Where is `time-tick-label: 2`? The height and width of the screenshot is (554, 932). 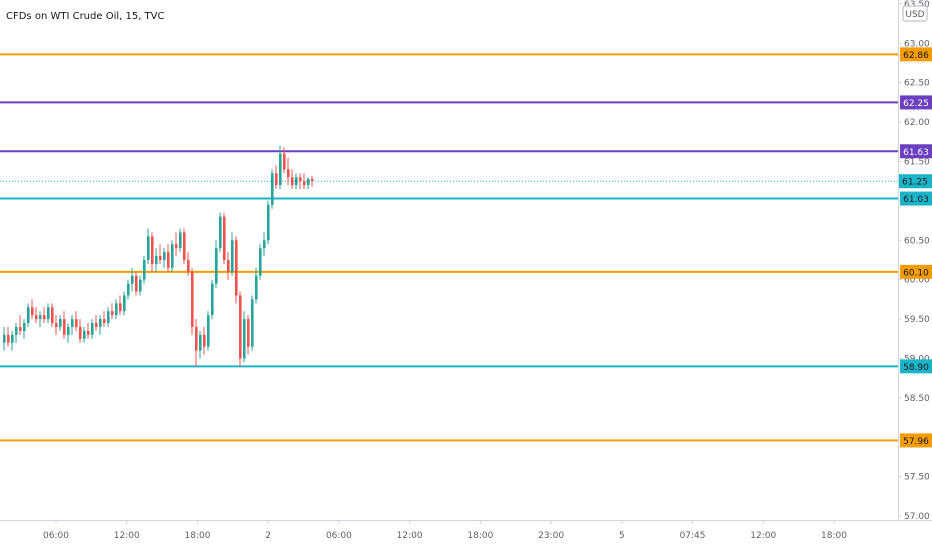
time-tick-label: 2 is located at coordinates (268, 536).